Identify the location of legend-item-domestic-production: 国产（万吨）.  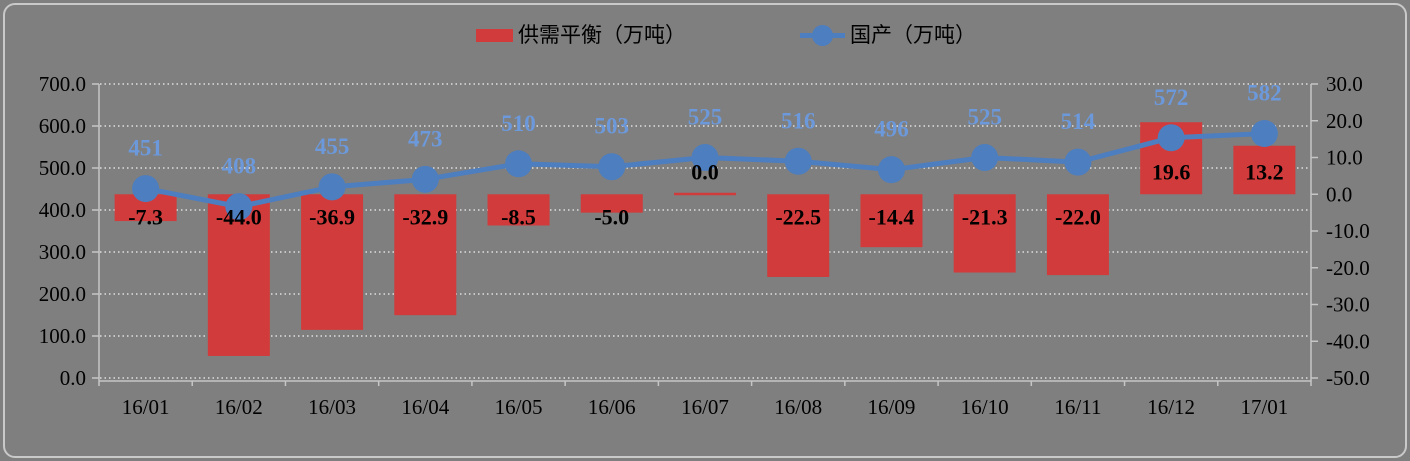
(888, 35).